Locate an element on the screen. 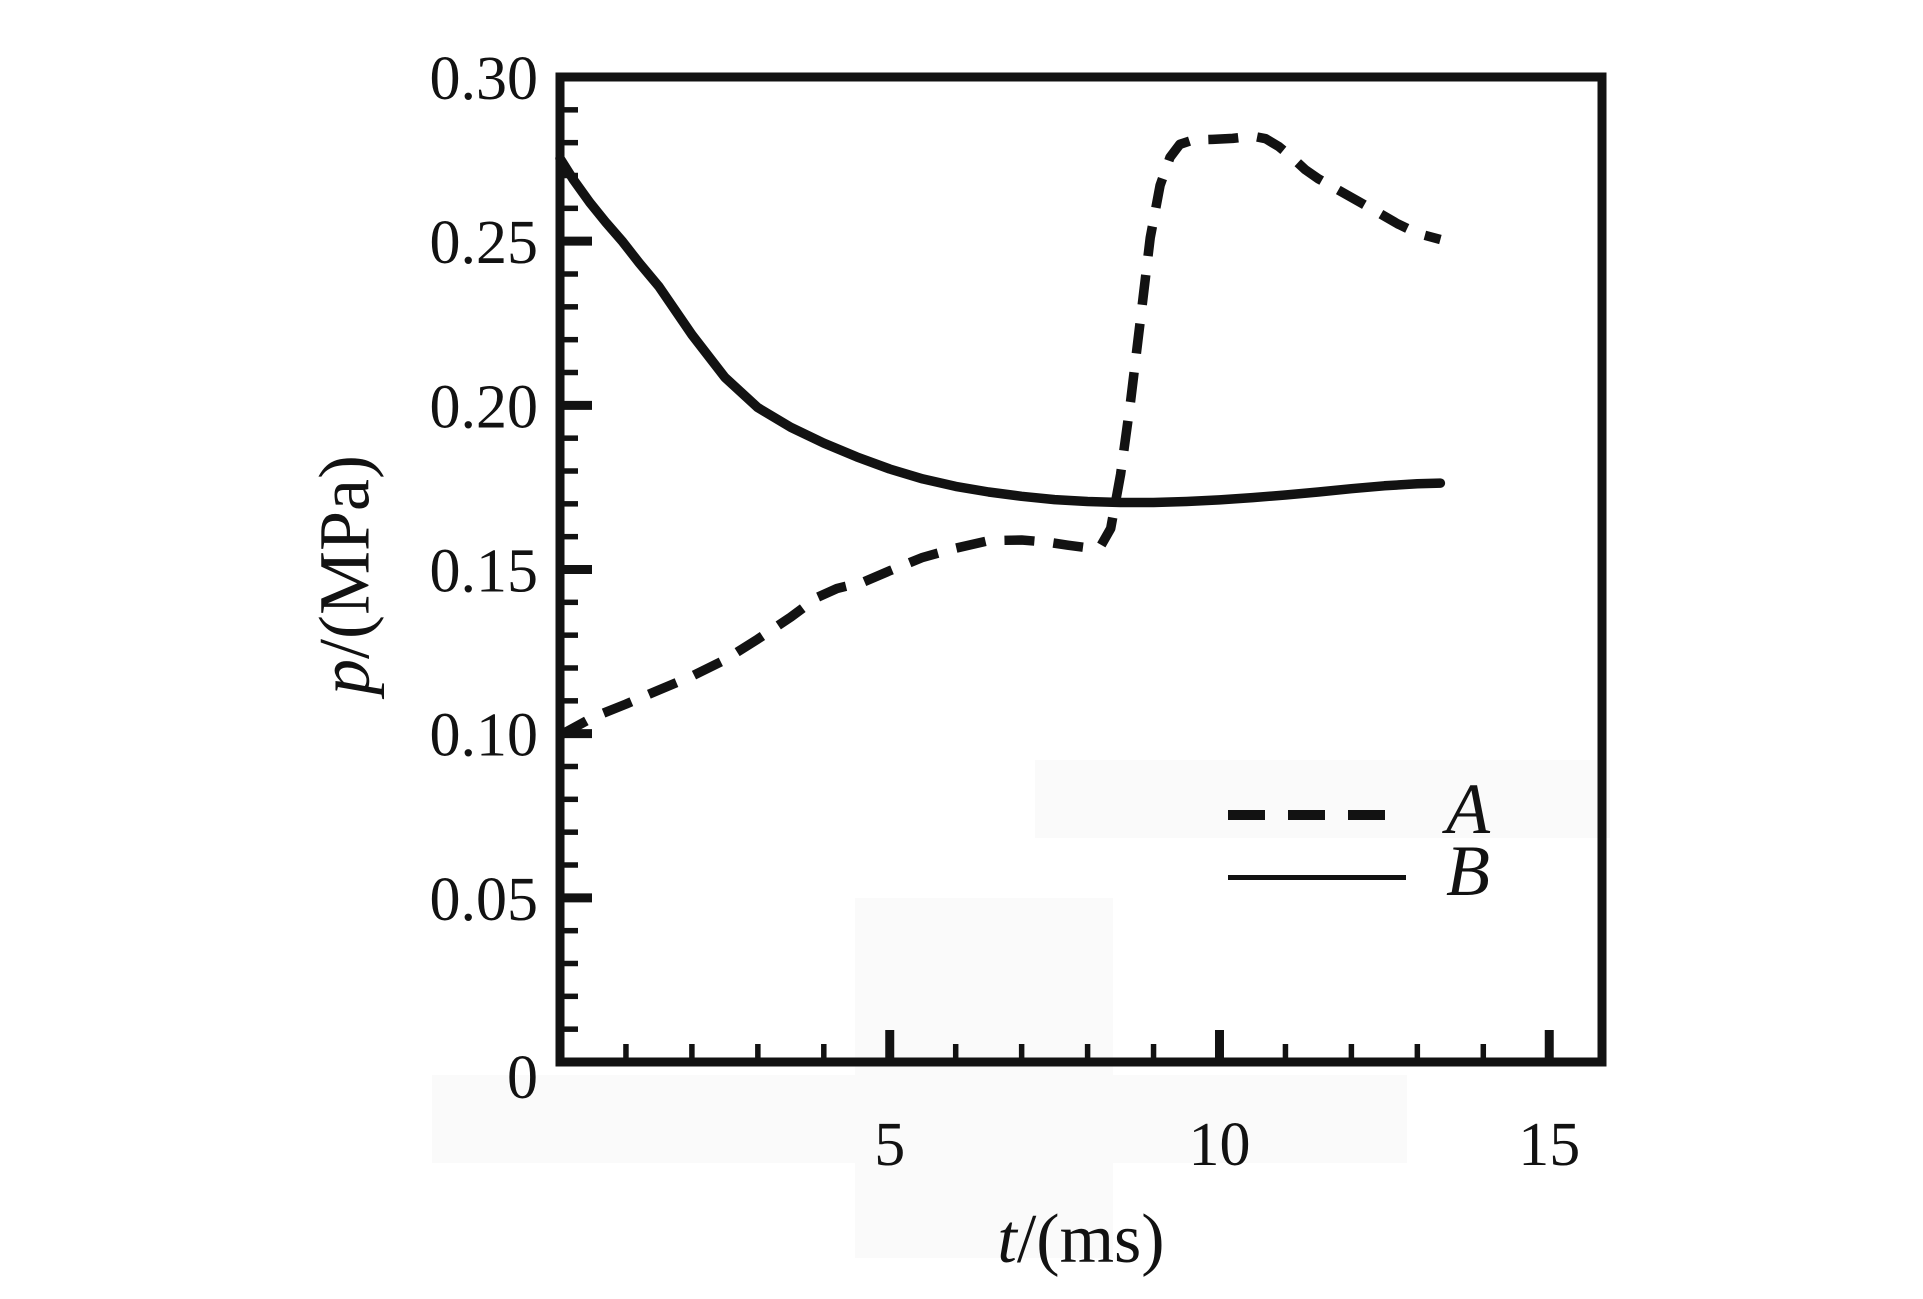  legend-row-A: A is located at coordinates (1359, 809).